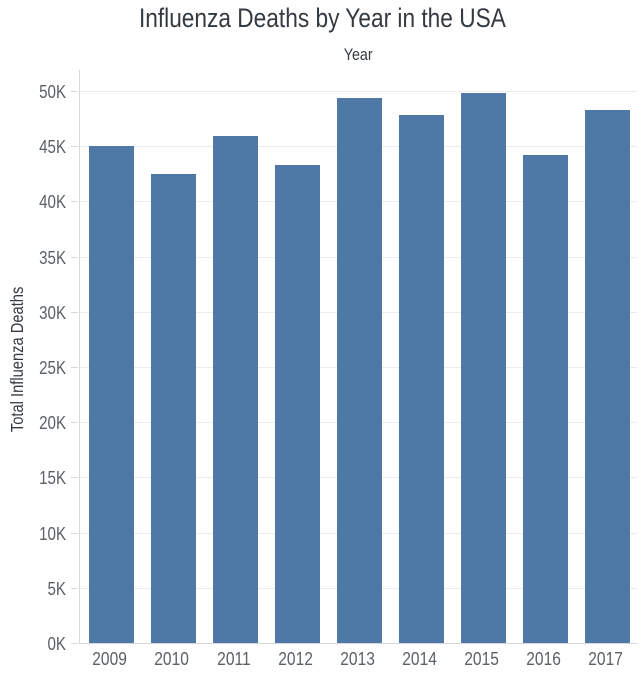 This screenshot has width=644, height=678. I want to click on y-tick-mark-5K, so click(74, 588).